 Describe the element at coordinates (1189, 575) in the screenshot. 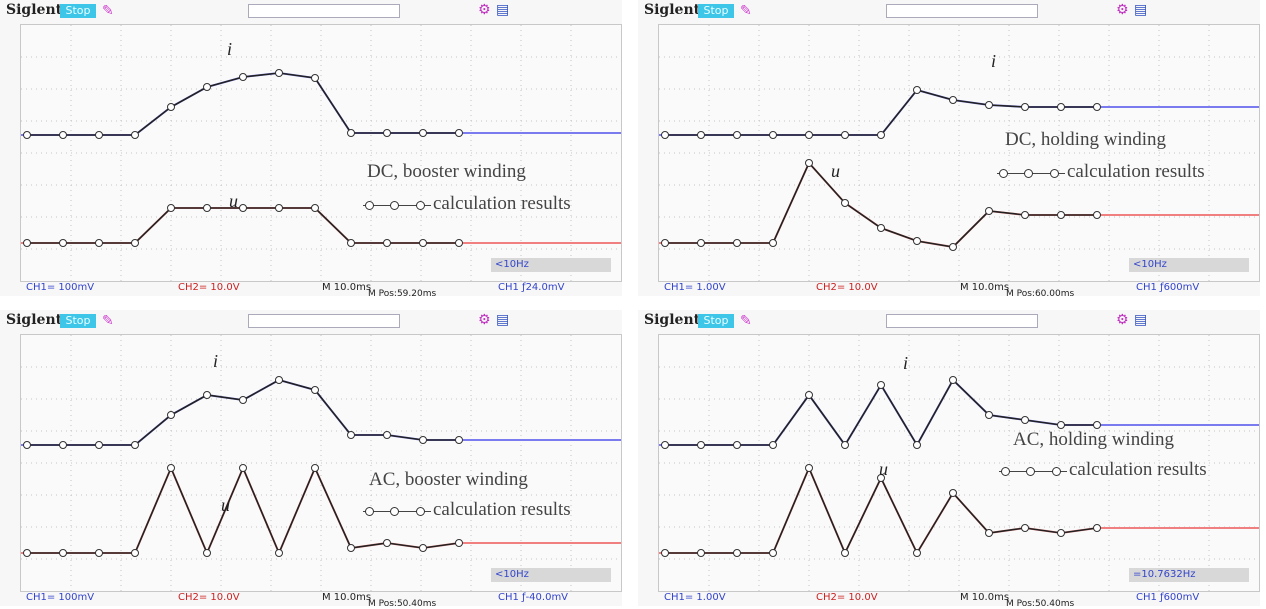

I see `frequency-readout: =10.7632Hz` at that location.